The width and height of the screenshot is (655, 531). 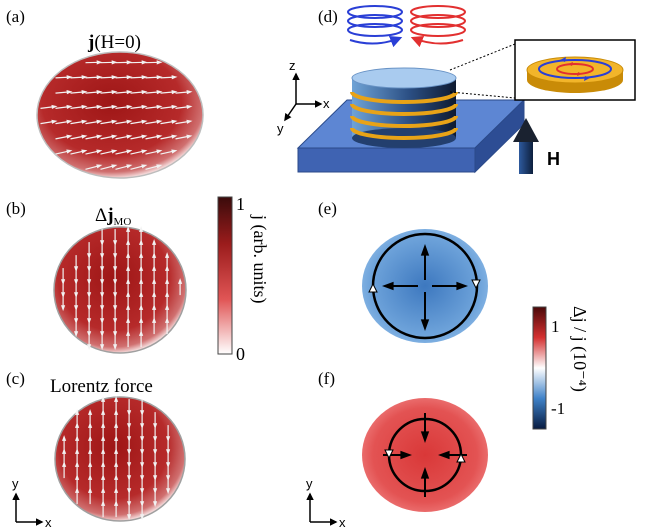 What do you see at coordinates (16, 208) in the screenshot?
I see `panel-b-label: (b)` at bounding box center [16, 208].